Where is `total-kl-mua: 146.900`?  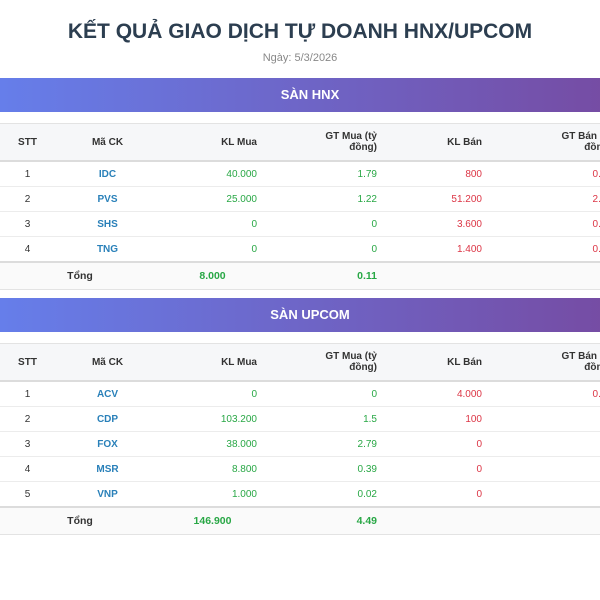
total-kl-mua: 146.900 is located at coordinates (212, 520).